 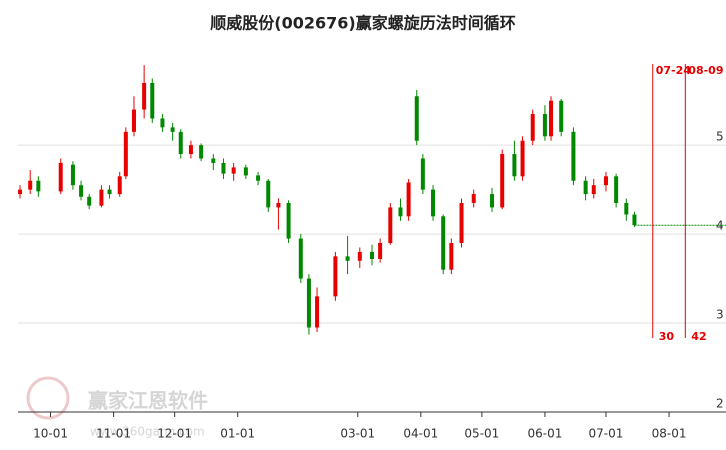 I want to click on chart-title: 顺威股份(002676)赢家螺旋历法时间循环, so click(x=362, y=23).